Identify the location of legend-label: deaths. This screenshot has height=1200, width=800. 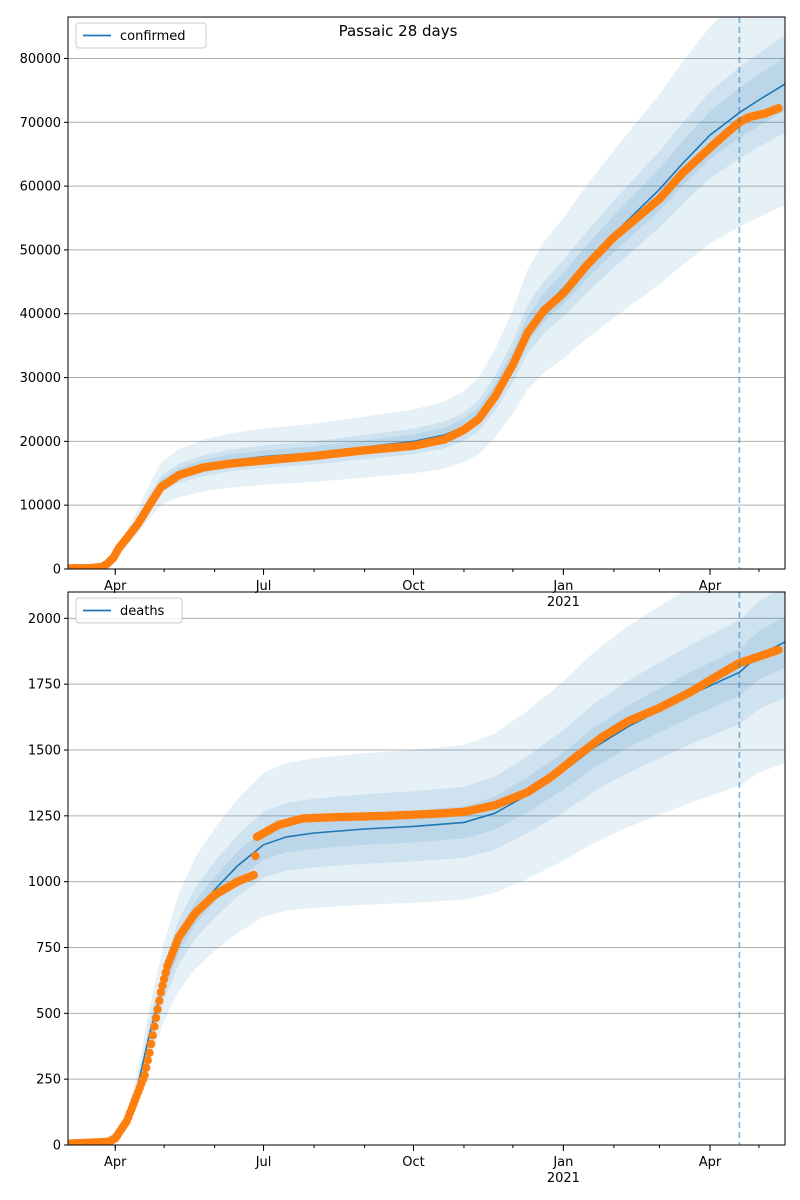
(142, 611).